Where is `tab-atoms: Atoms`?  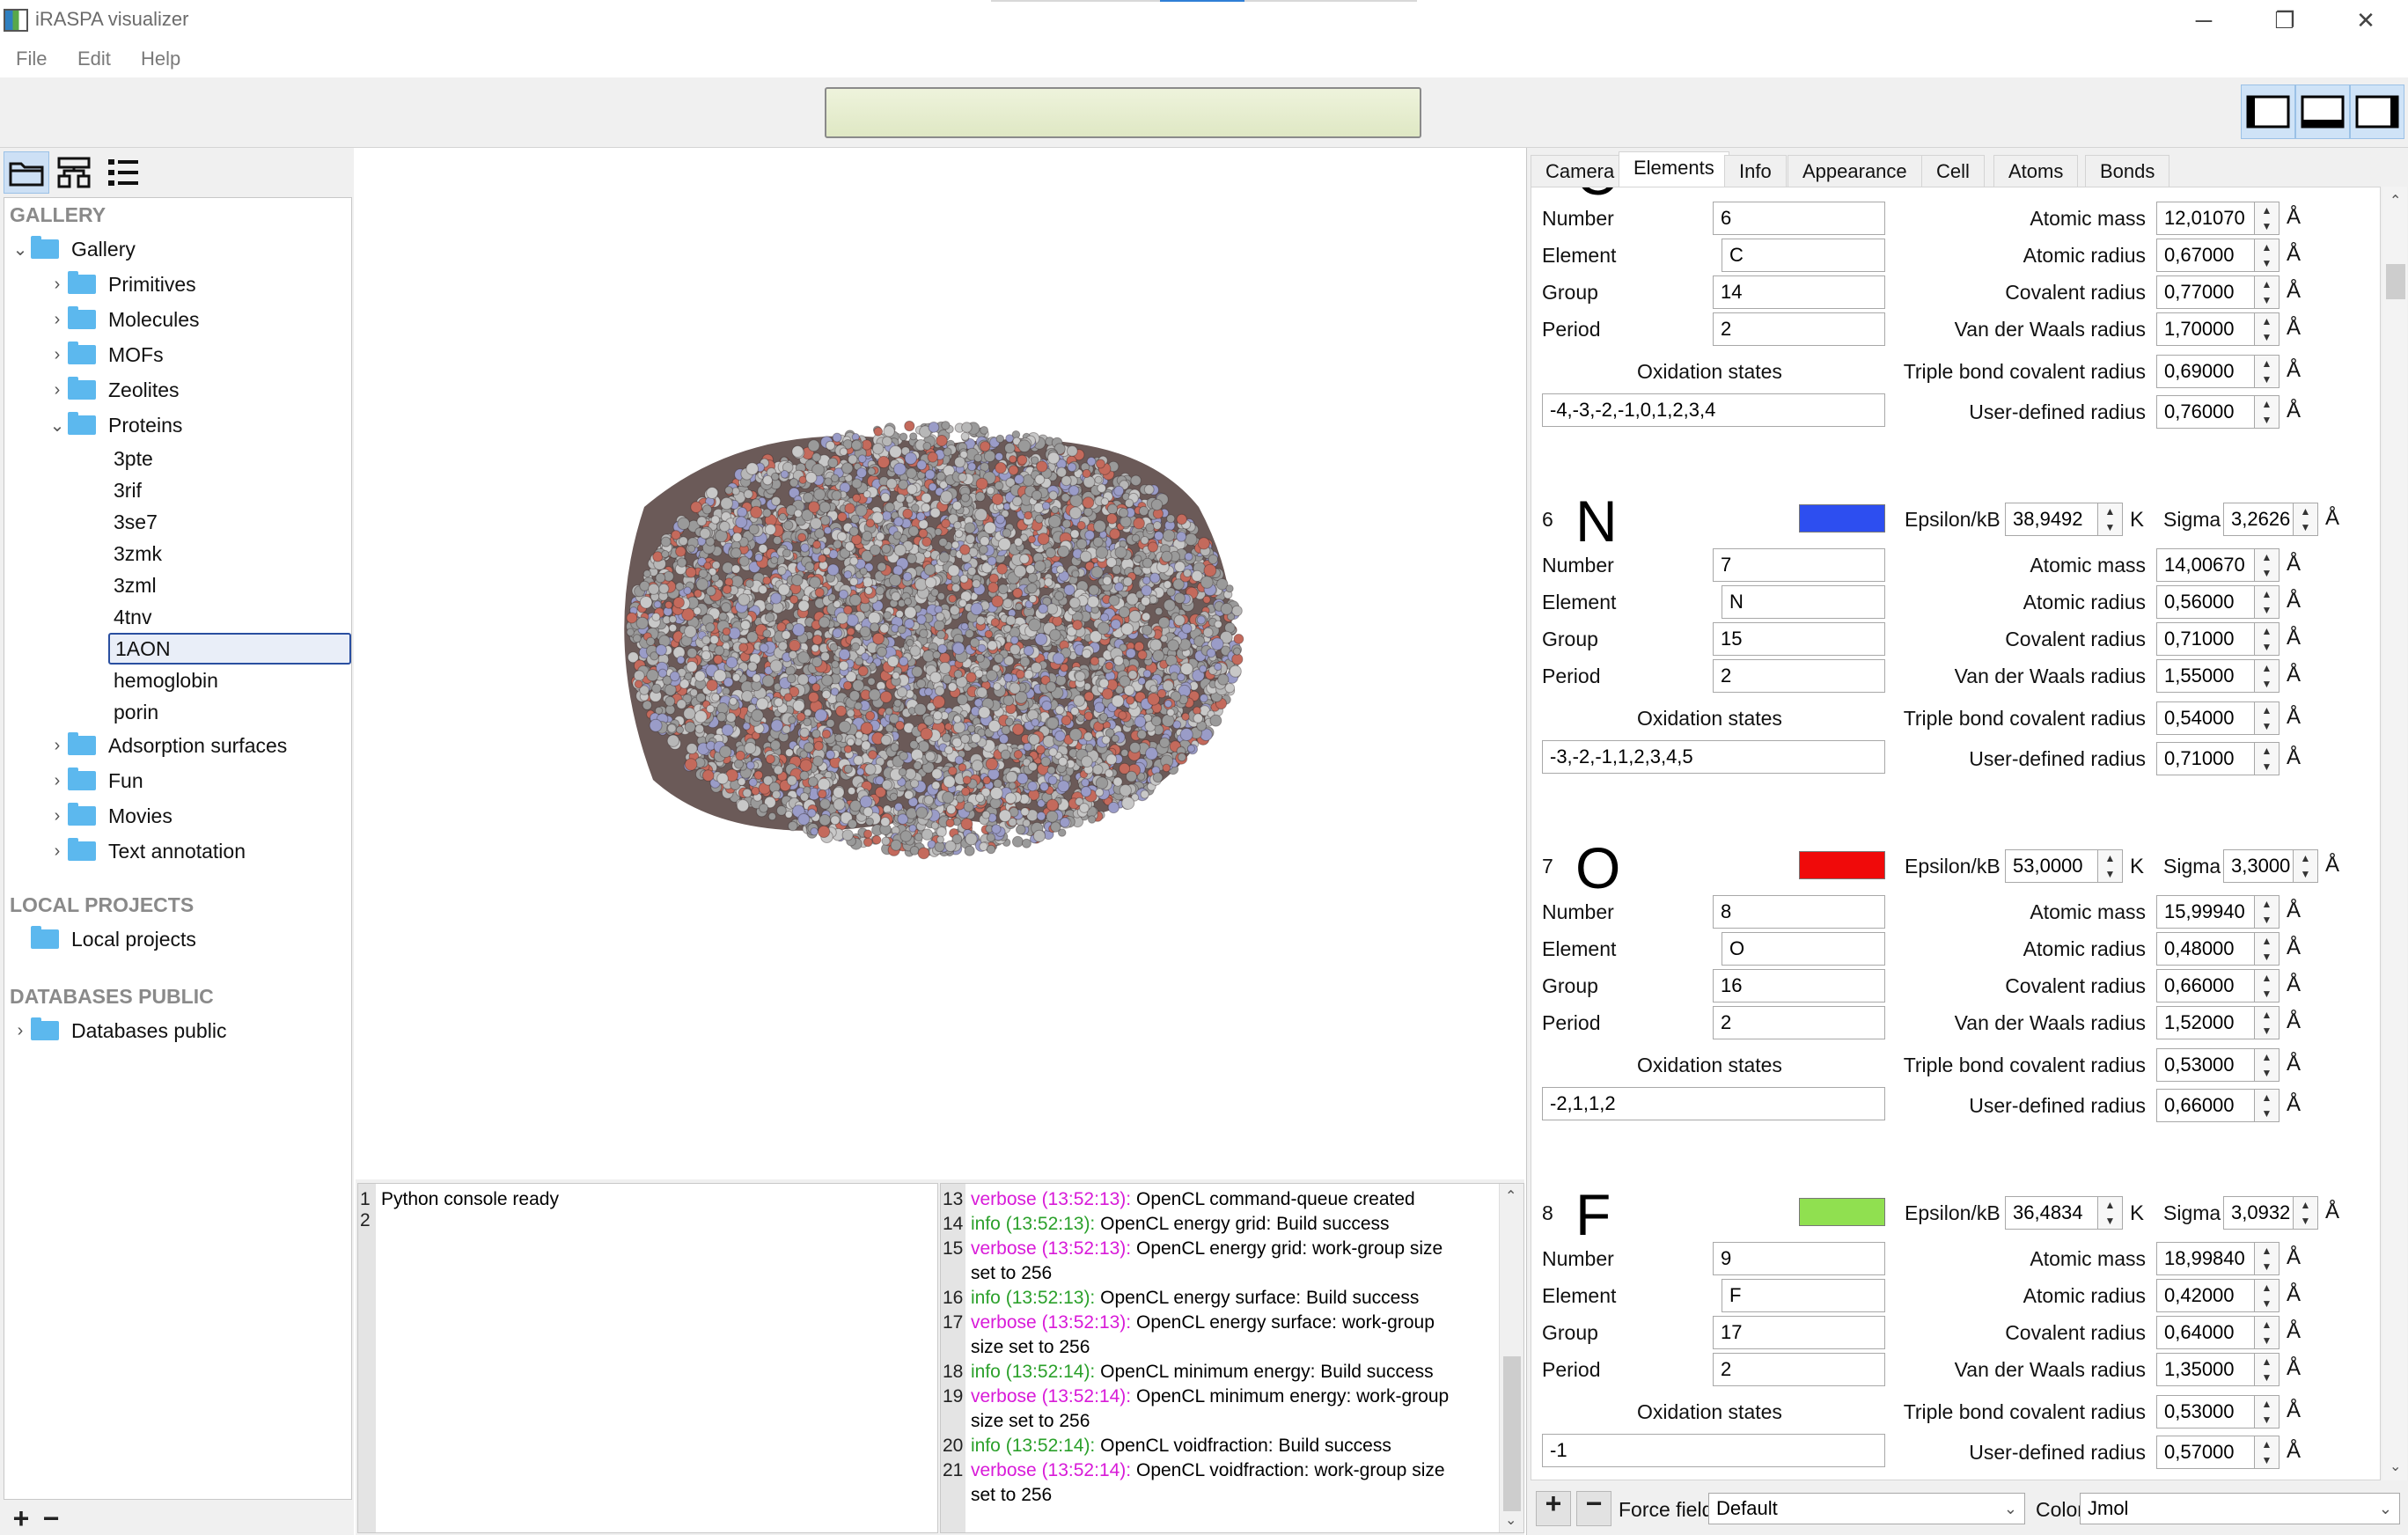
tab-atoms: Atoms is located at coordinates (2036, 171).